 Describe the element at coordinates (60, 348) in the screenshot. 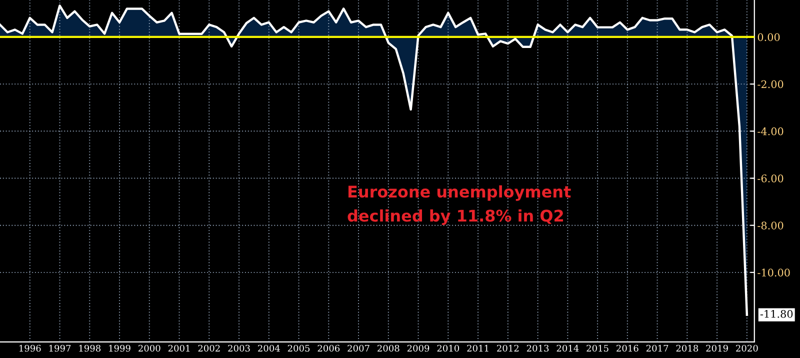

I see `x-tick-label: 1997` at that location.